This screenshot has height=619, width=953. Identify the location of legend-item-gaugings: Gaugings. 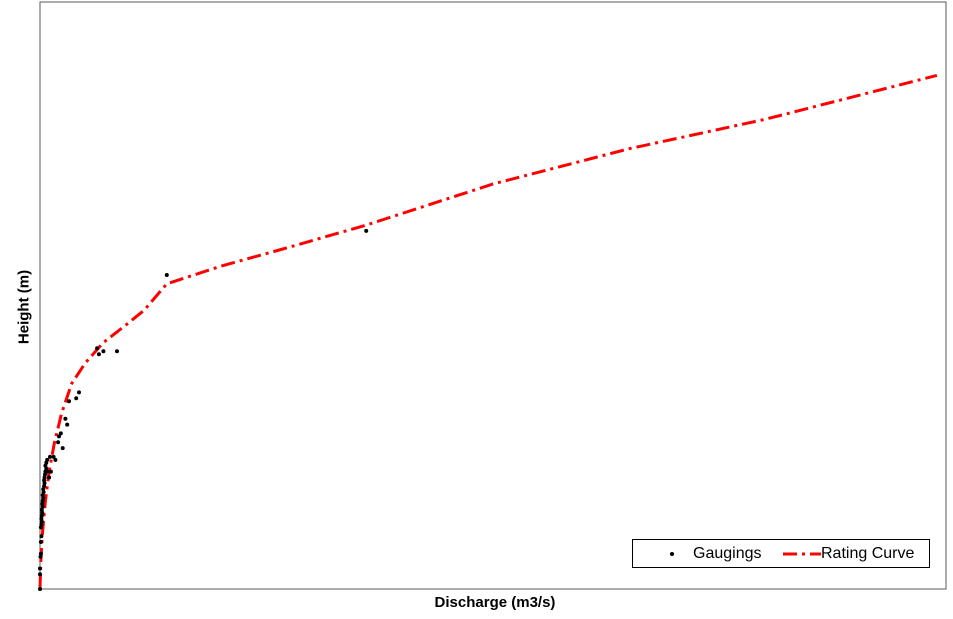
(714, 553).